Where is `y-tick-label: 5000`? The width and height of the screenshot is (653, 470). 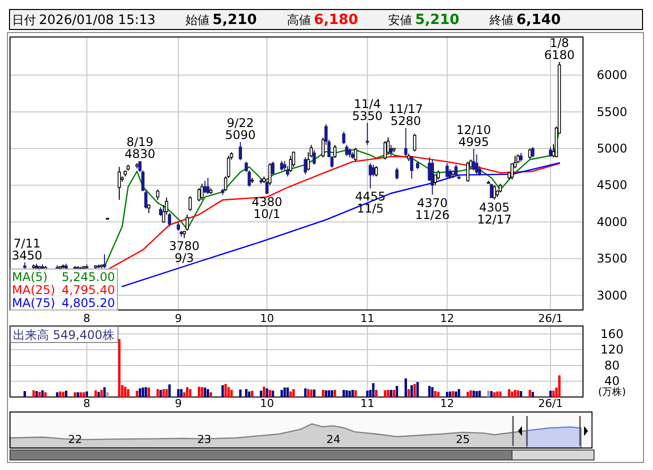
y-tick-label: 5000 is located at coordinates (612, 149).